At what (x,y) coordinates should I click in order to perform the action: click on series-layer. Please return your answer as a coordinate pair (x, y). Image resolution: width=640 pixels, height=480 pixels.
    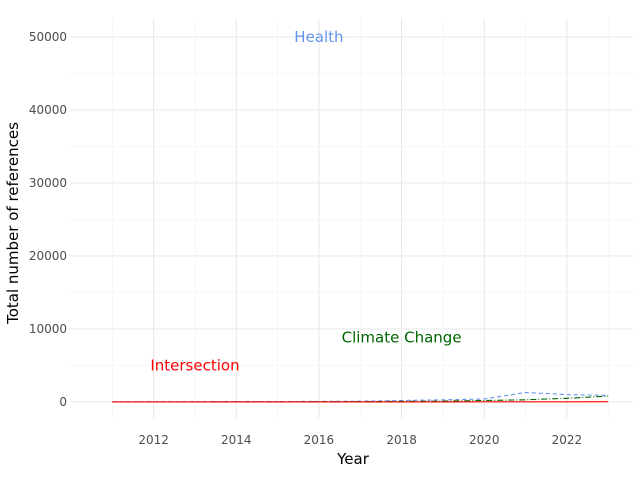
    Looking at the image, I should click on (360, 397).